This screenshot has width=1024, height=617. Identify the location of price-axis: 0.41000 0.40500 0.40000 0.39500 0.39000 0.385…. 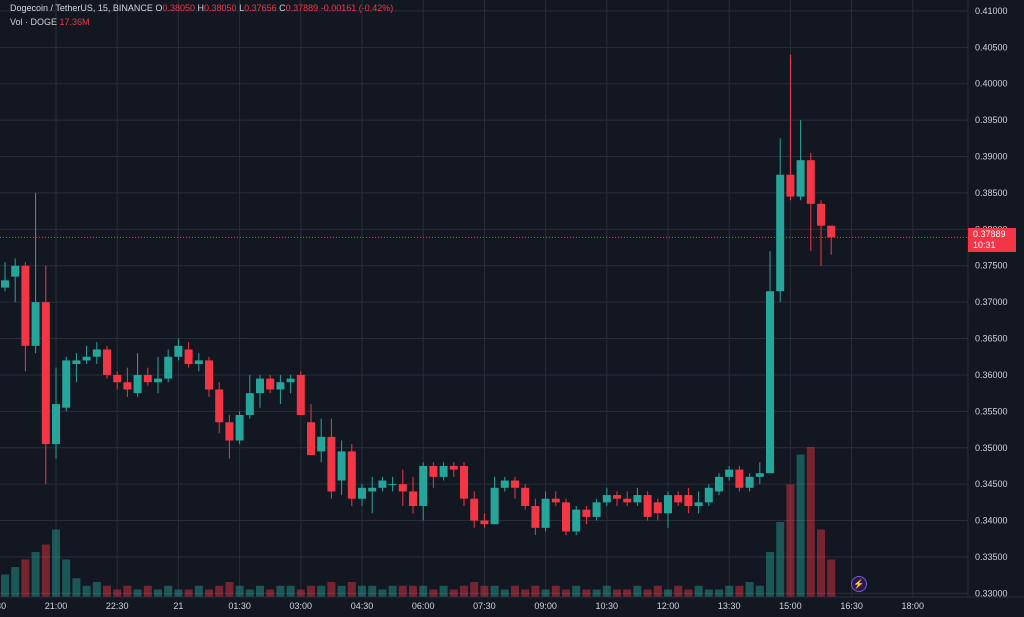
(991, 302).